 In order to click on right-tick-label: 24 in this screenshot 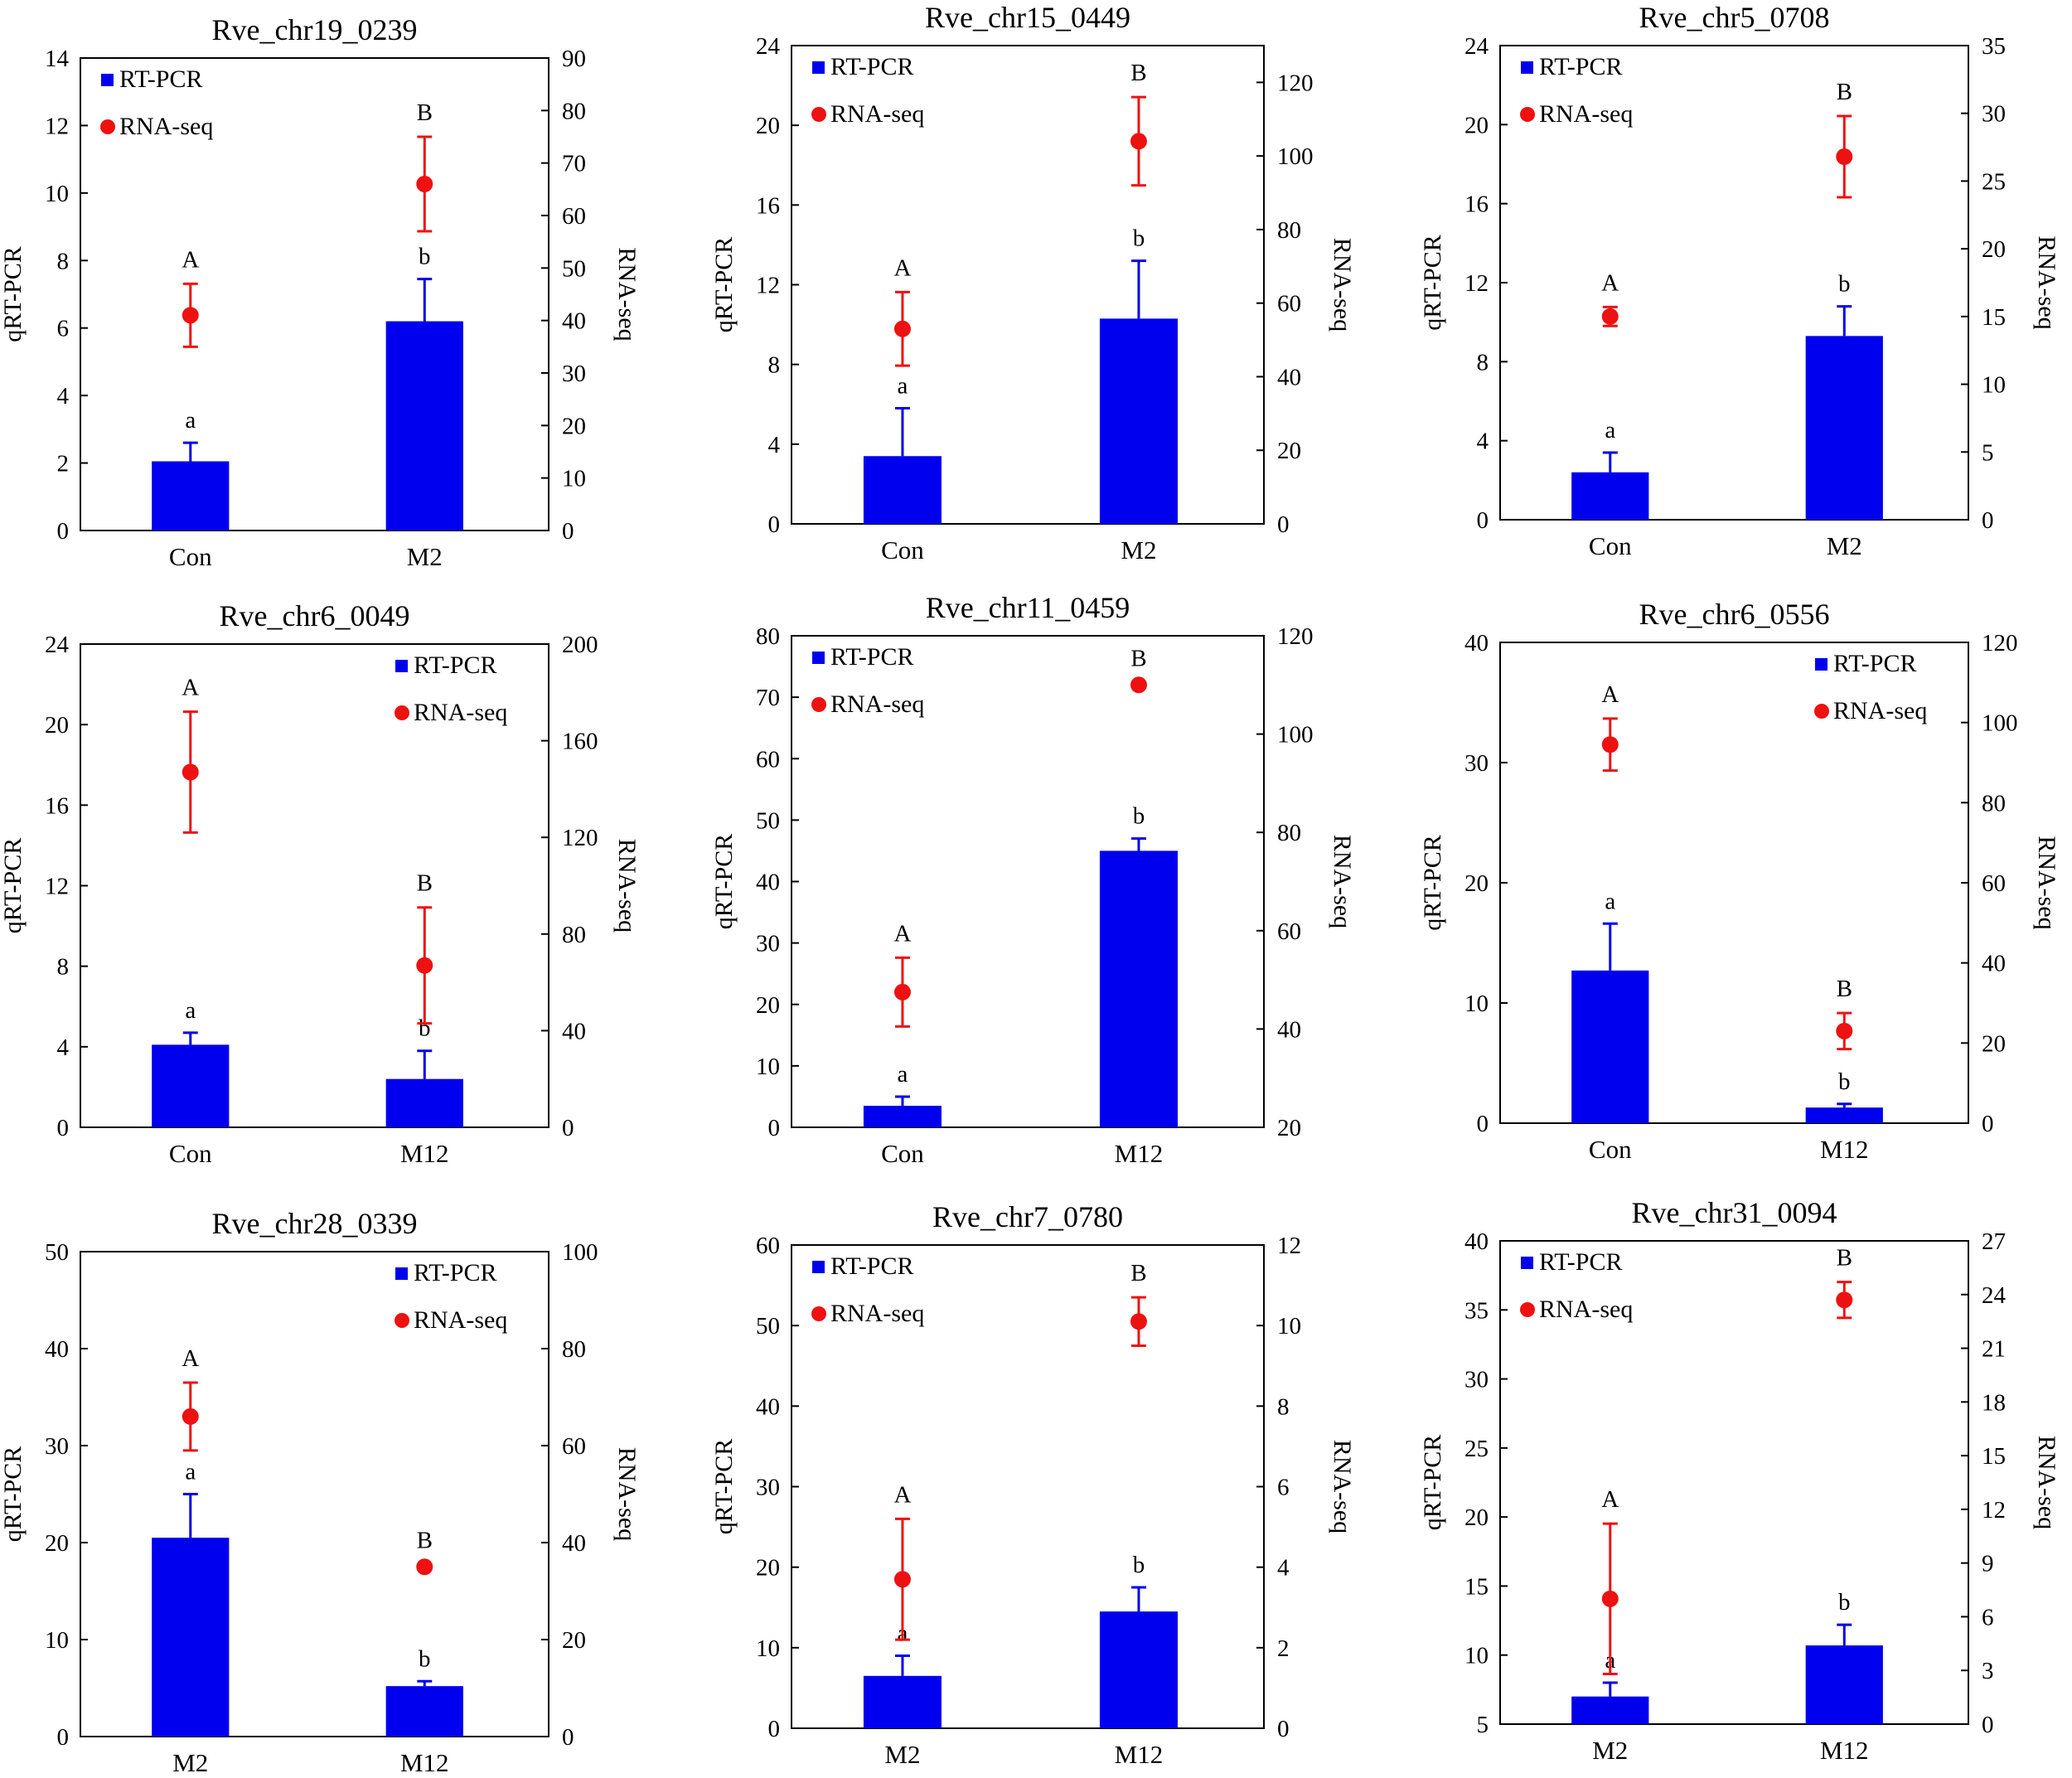, I will do `click(1994, 1295)`.